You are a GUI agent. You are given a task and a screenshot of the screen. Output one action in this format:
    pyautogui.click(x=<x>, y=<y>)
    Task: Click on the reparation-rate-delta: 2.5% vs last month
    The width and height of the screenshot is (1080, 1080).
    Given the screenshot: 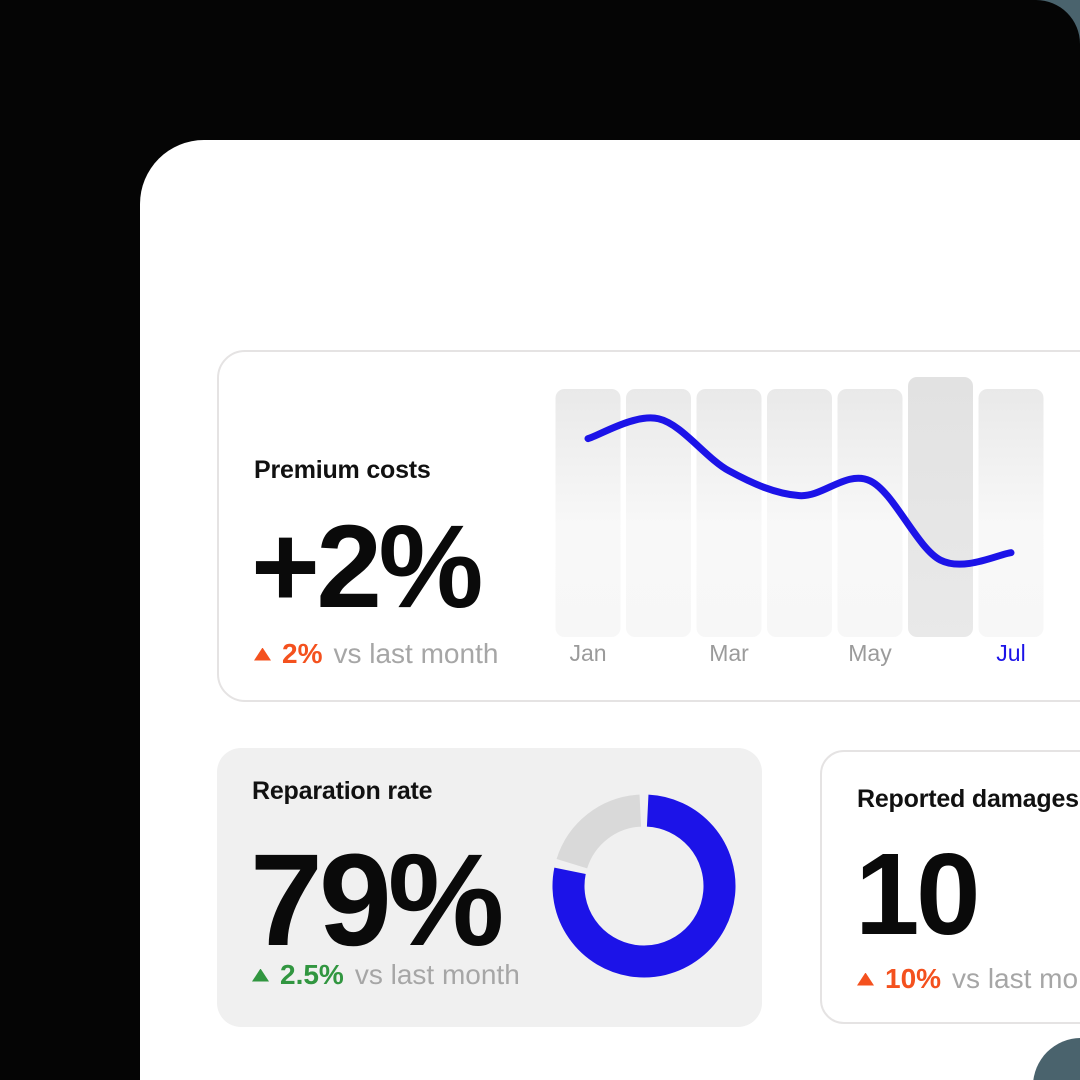 What is the action you would take?
    pyautogui.click(x=386, y=975)
    